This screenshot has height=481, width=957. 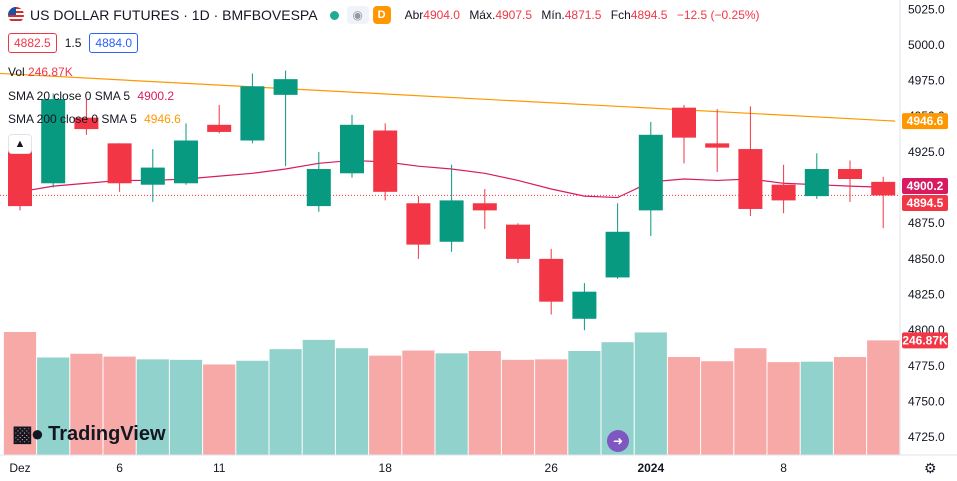 What do you see at coordinates (441, 15) in the screenshot?
I see `open-value: 4904.0` at bounding box center [441, 15].